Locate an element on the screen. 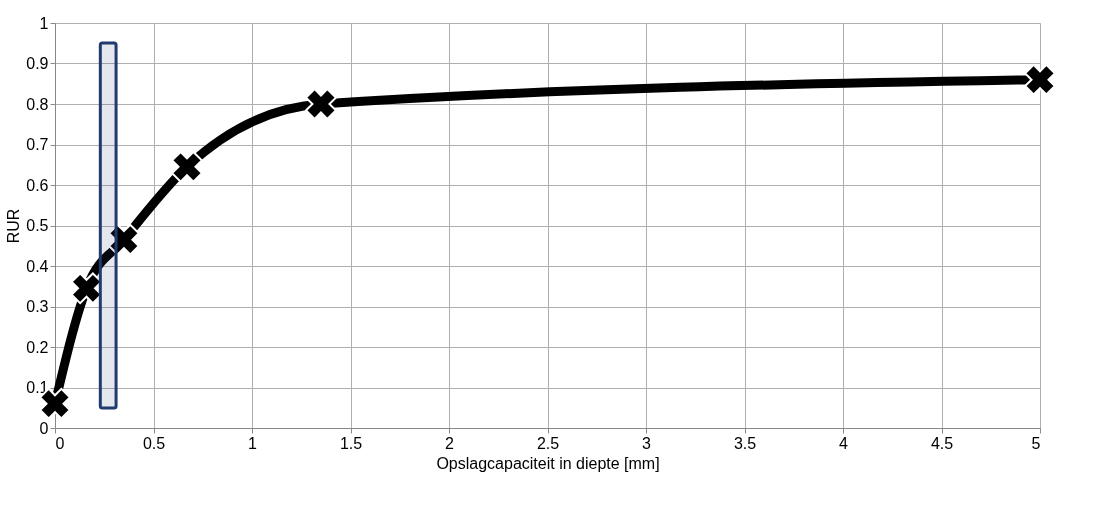  x-tick-label: 0.5 is located at coordinates (154, 443).